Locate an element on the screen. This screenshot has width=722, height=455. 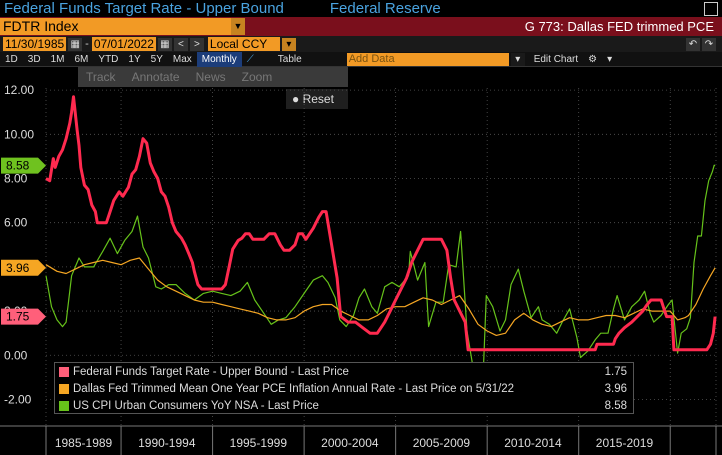
end-date-field: 07/01/2022 is located at coordinates (123, 44).